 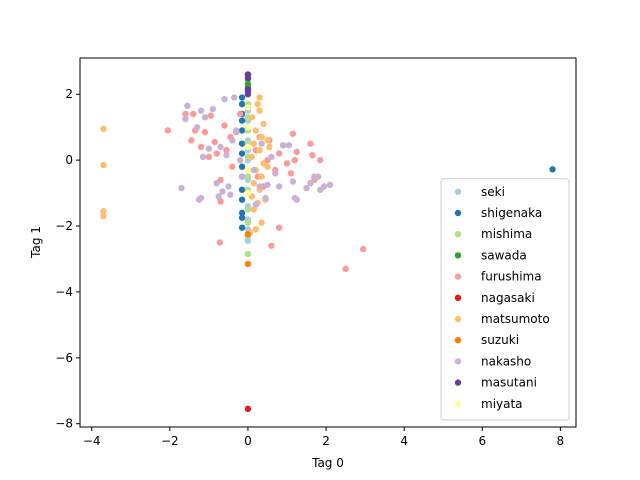 I want to click on series-miyata, so click(x=248, y=150).